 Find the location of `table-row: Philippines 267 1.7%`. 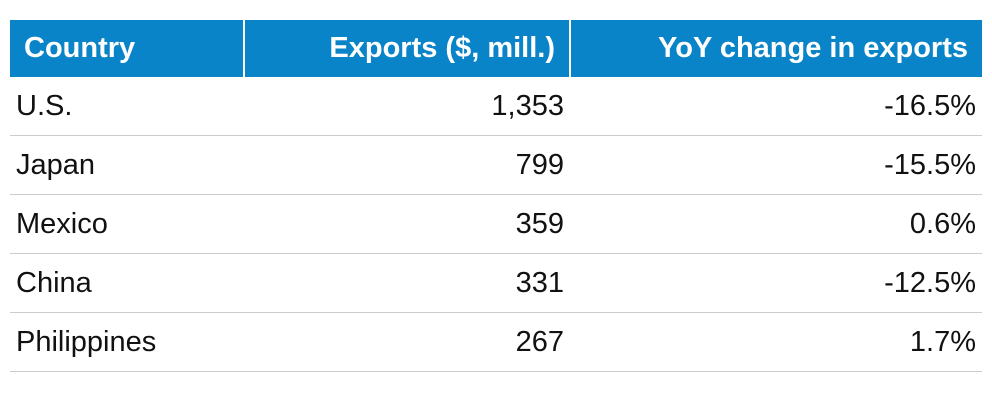

table-row: Philippines 267 1.7% is located at coordinates (496, 342).